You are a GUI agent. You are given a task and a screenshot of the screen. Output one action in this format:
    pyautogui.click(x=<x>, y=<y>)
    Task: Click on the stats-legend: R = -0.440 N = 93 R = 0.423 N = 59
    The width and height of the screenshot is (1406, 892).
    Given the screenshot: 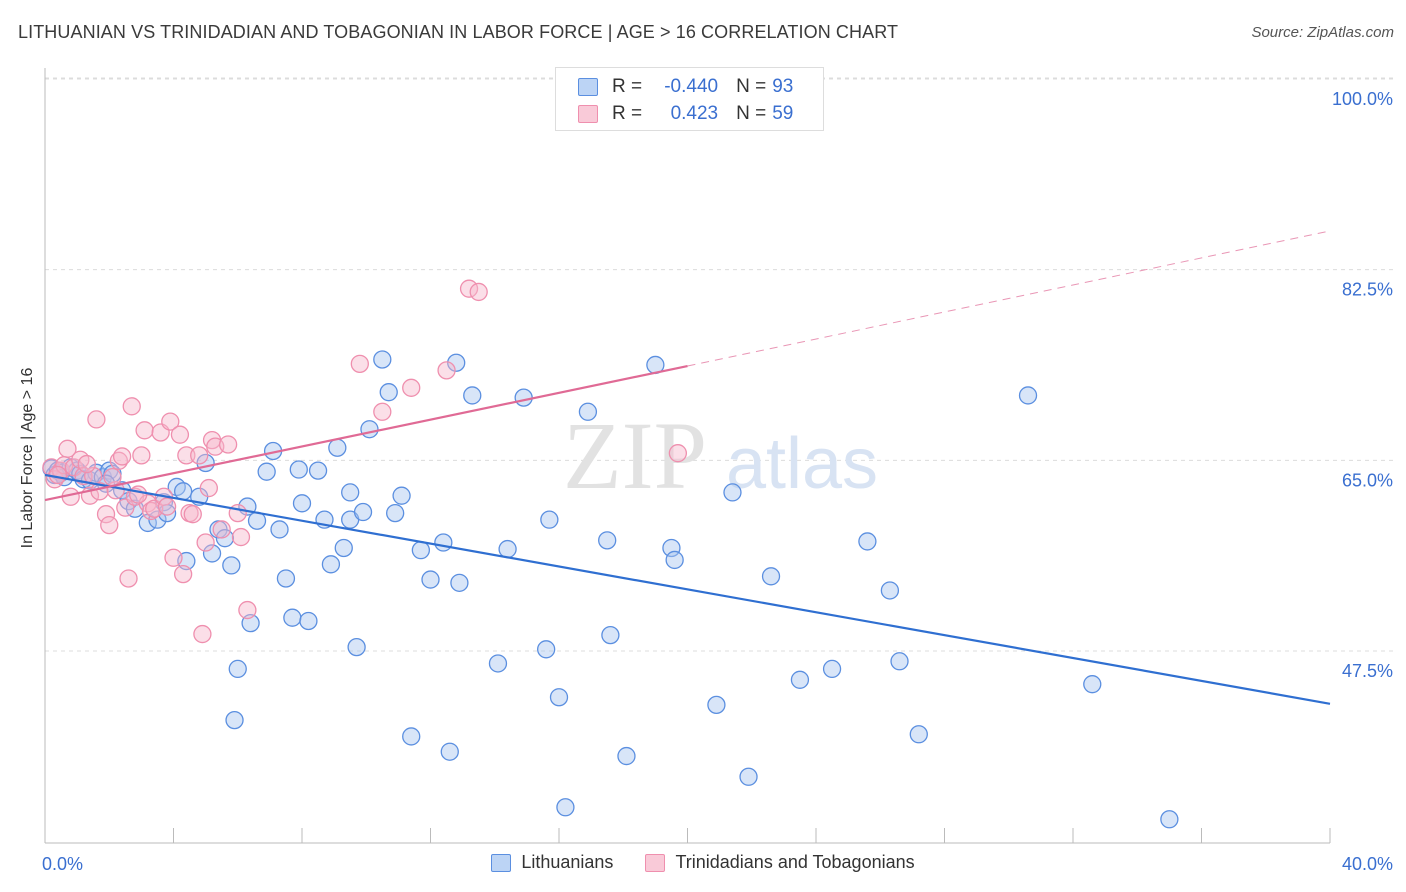 What is the action you would take?
    pyautogui.click(x=689, y=99)
    